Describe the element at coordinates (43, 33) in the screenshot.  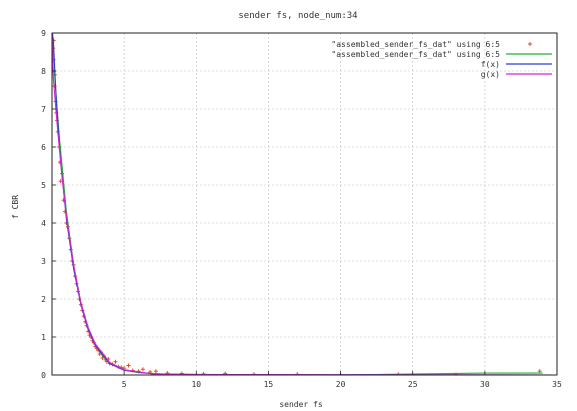
I see `y-tick-label: 9` at that location.